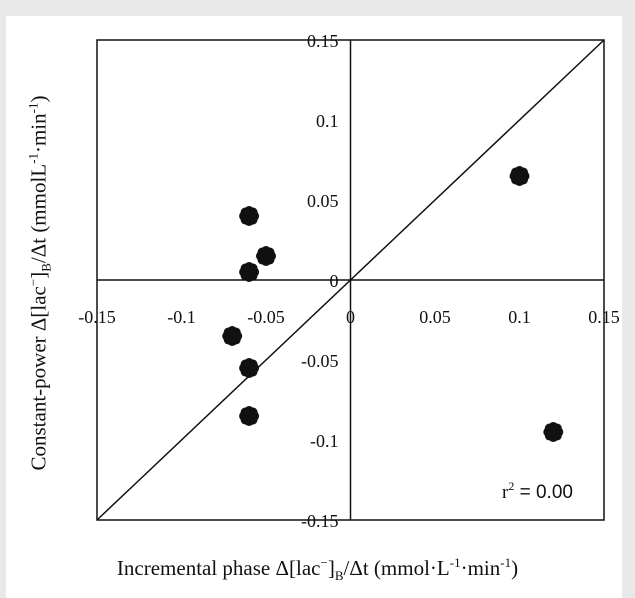  I want to click on top-band, so click(317, 8).